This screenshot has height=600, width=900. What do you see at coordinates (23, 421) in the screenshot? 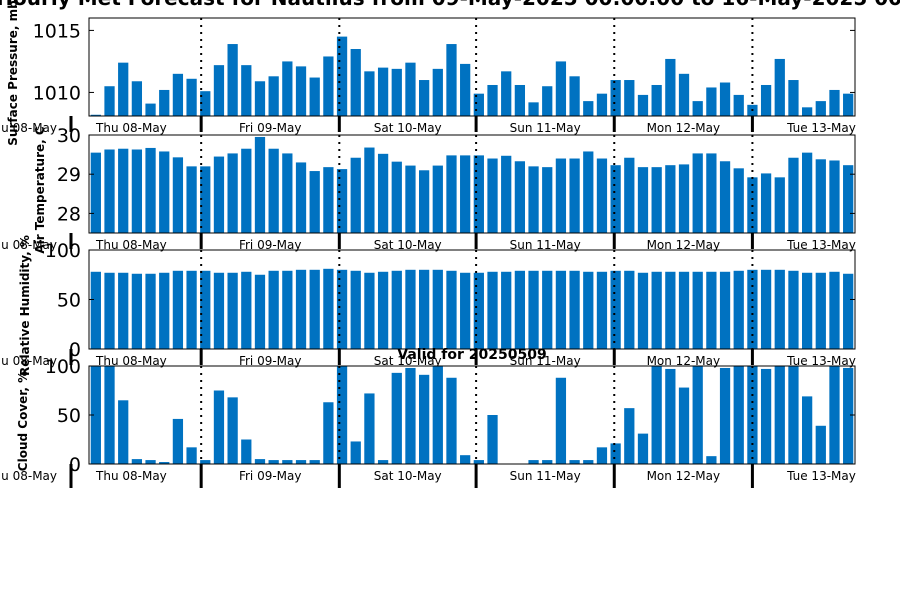
I see `y-axis-label: Cloud Cover, %` at bounding box center [23, 421].